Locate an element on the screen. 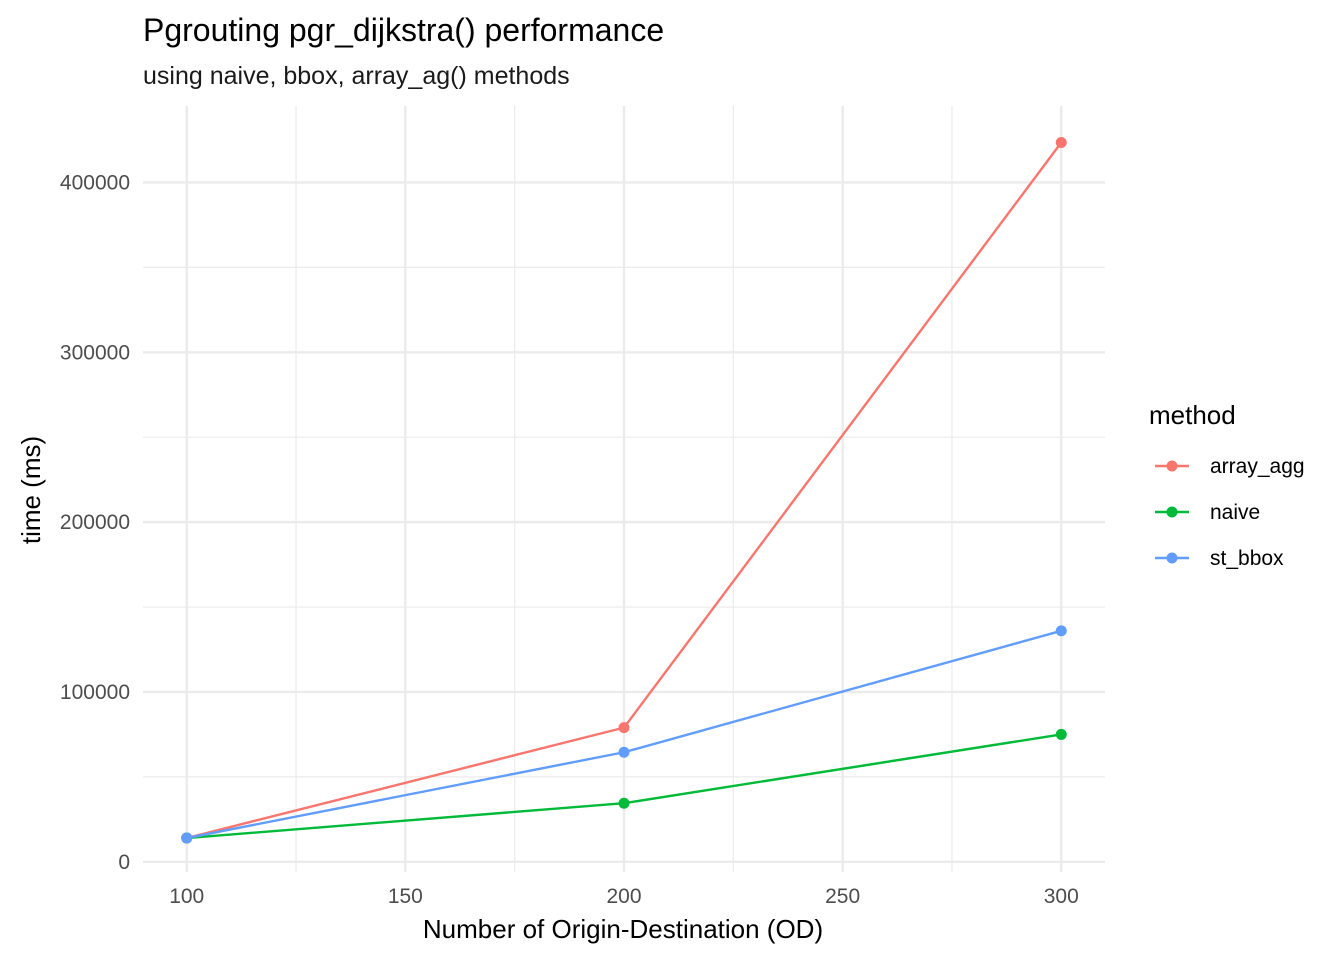 The height and width of the screenshot is (960, 1344). legend-key-point-naive is located at coordinates (1172, 512).